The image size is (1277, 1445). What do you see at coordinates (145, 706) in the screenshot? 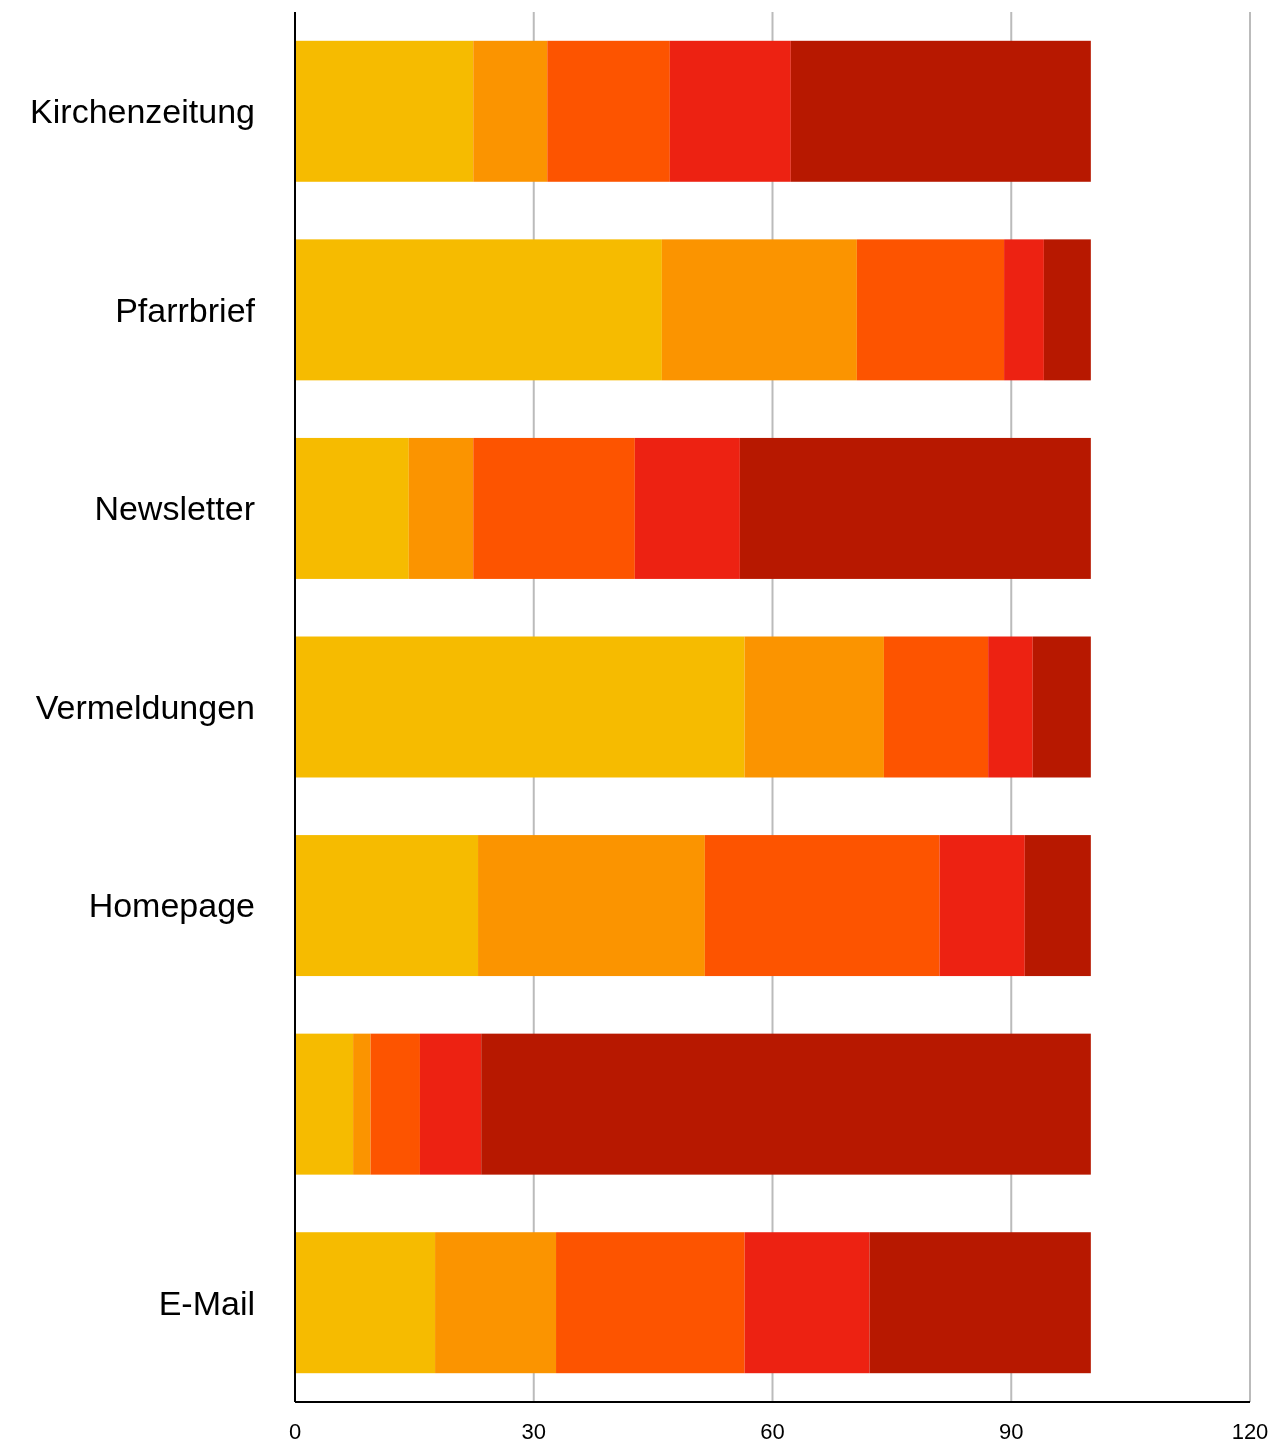
I see `y-tick-label: Vermeldungen` at bounding box center [145, 706].